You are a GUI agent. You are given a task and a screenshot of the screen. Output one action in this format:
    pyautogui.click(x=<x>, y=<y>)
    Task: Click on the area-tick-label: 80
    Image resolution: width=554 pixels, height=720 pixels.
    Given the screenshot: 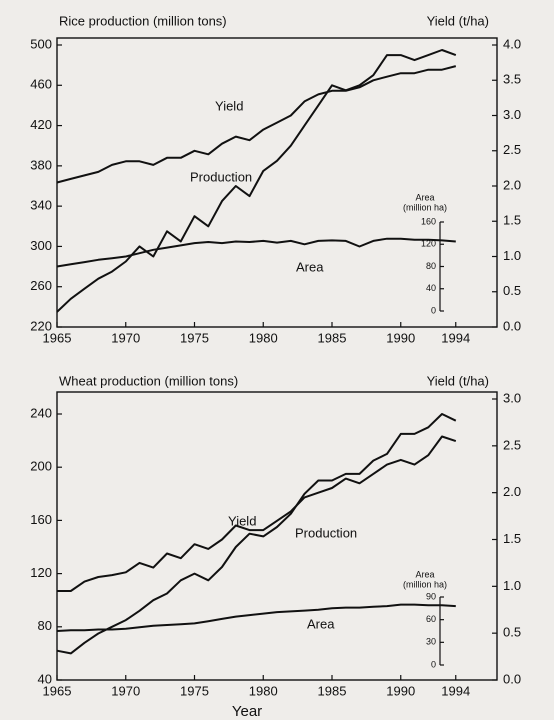 What is the action you would take?
    pyautogui.click(x=431, y=266)
    